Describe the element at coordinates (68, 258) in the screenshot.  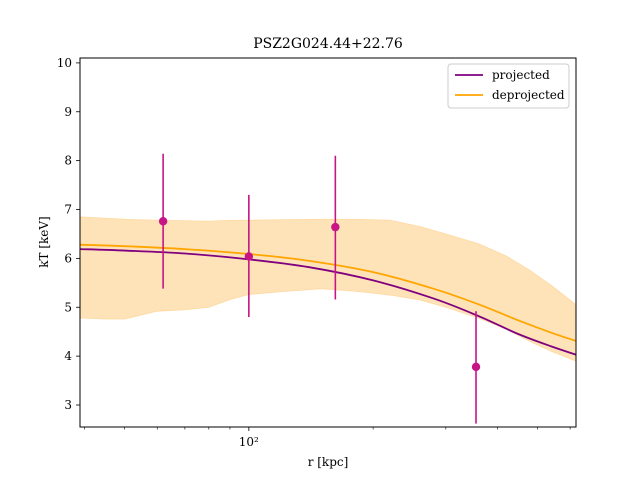
I see `y-tick-label-6: 6` at that location.